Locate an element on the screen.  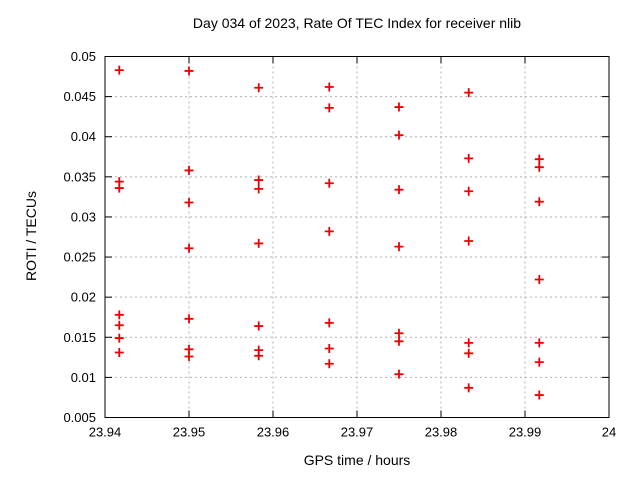
x-tick-label: 23.94 is located at coordinates (105, 432).